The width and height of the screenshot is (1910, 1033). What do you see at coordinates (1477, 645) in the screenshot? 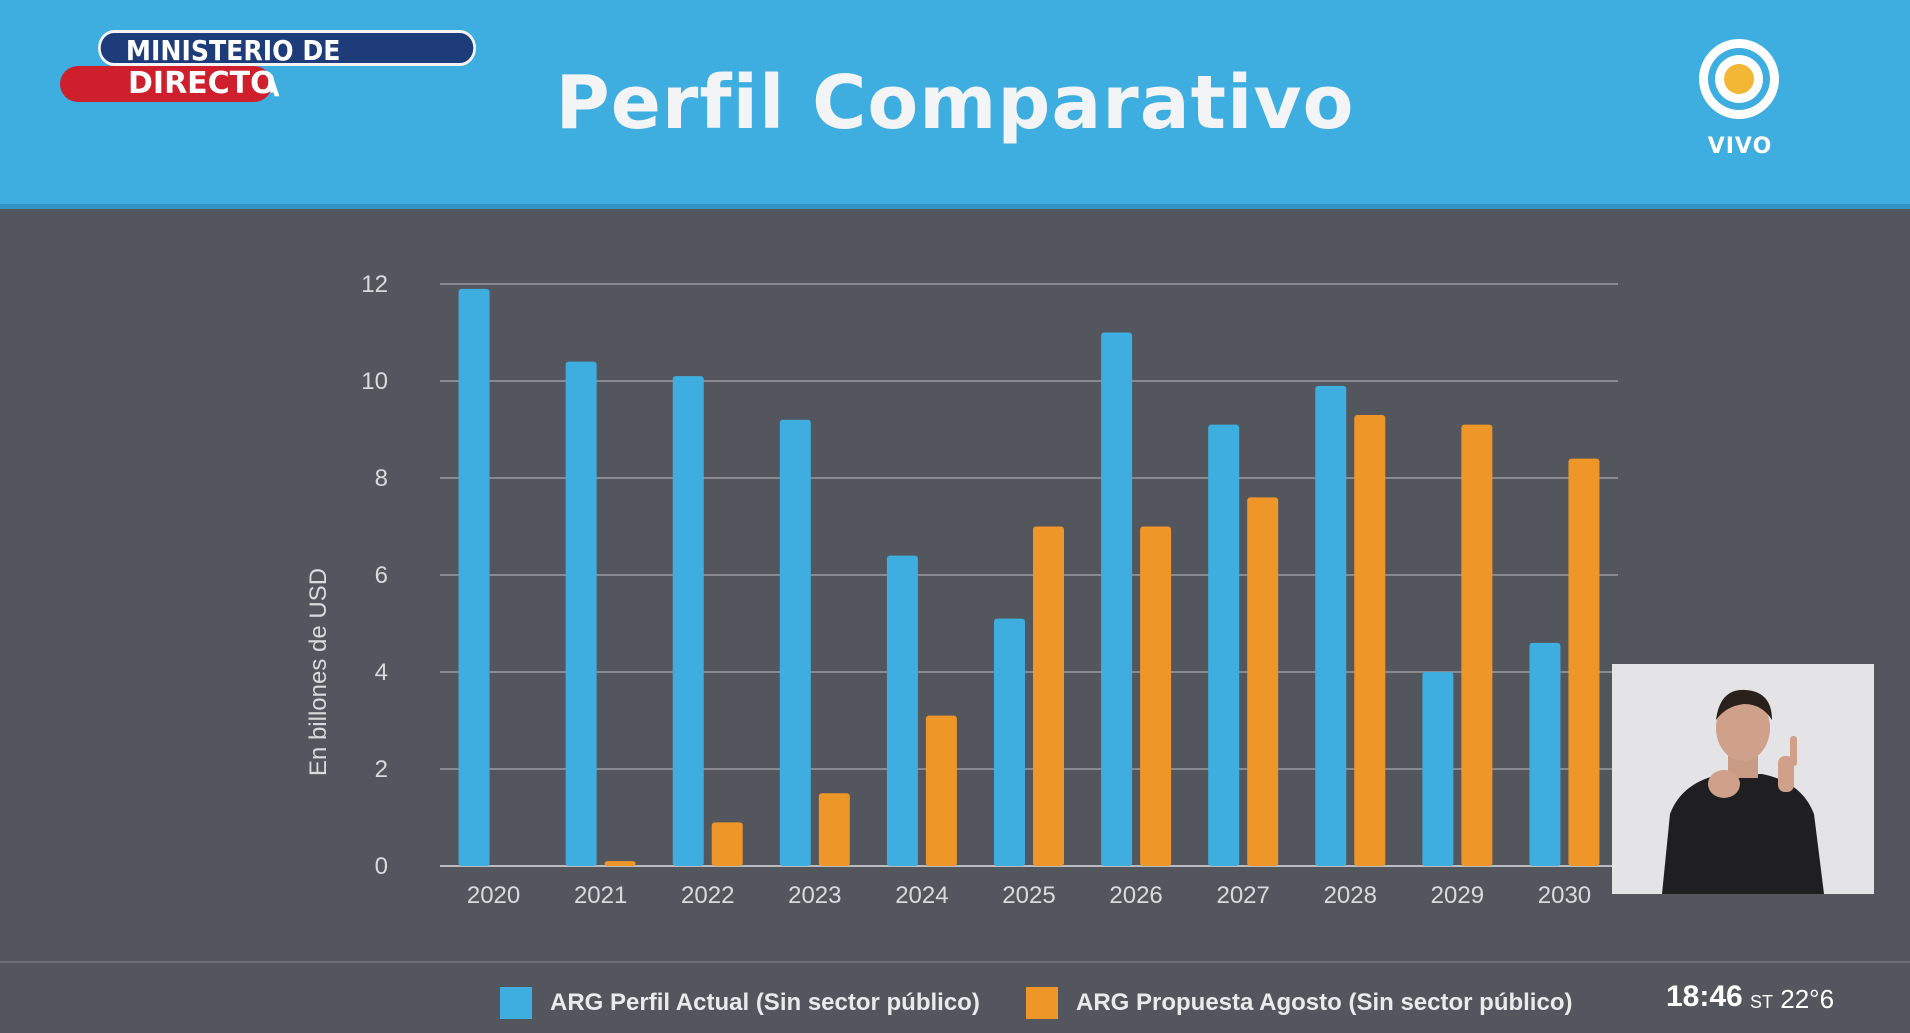
I see `bar-propuesta-2029` at bounding box center [1477, 645].